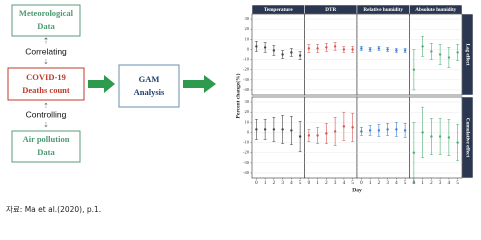  What do you see at coordinates (467, 138) in the screenshot?
I see `row-label: Cumulative effect` at bounding box center [467, 138].